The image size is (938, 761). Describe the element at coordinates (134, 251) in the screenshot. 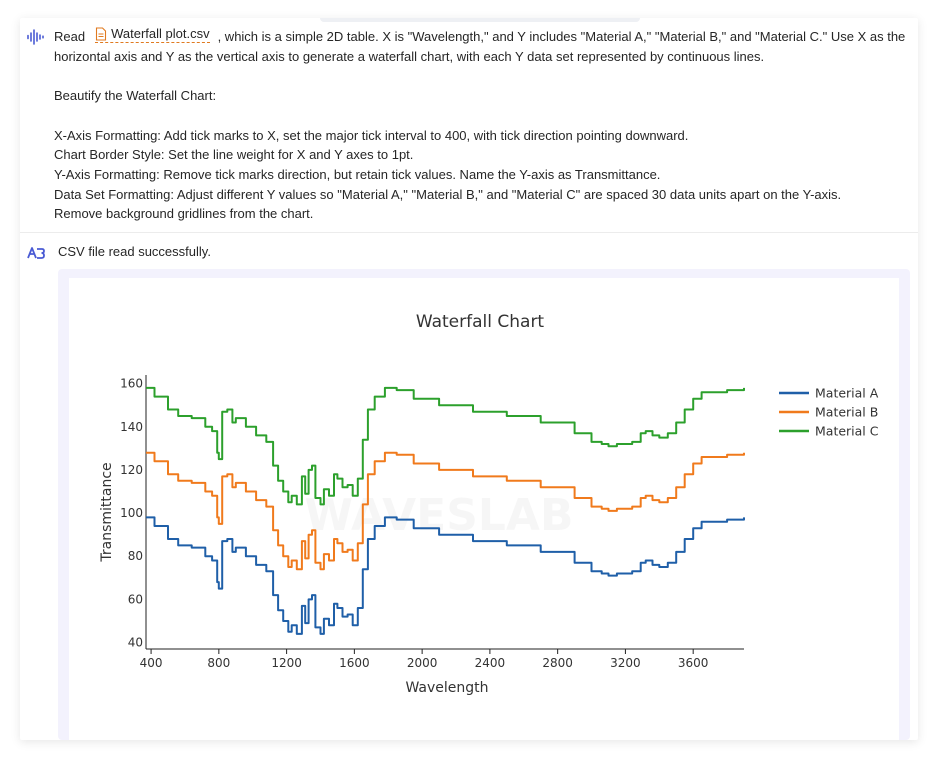

I see `assistant-status-text: CSV file read successfully.` at that location.